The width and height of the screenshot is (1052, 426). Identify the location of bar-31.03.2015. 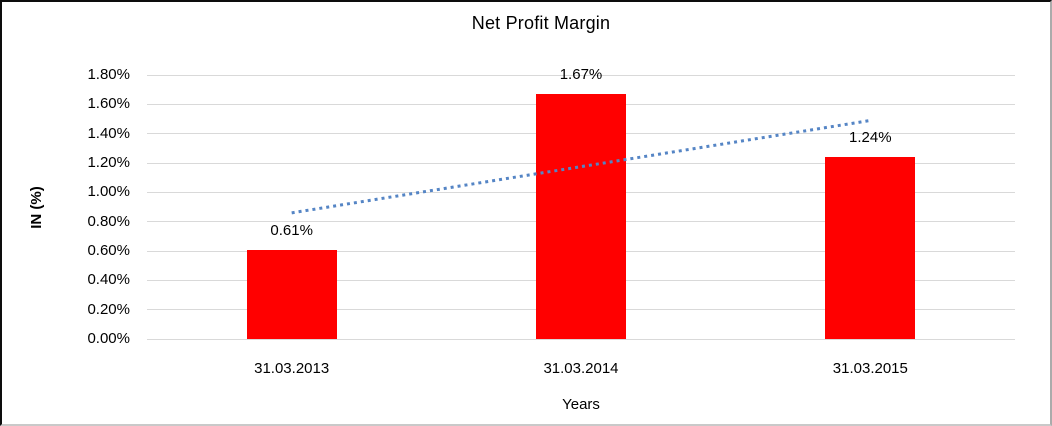
(870, 248).